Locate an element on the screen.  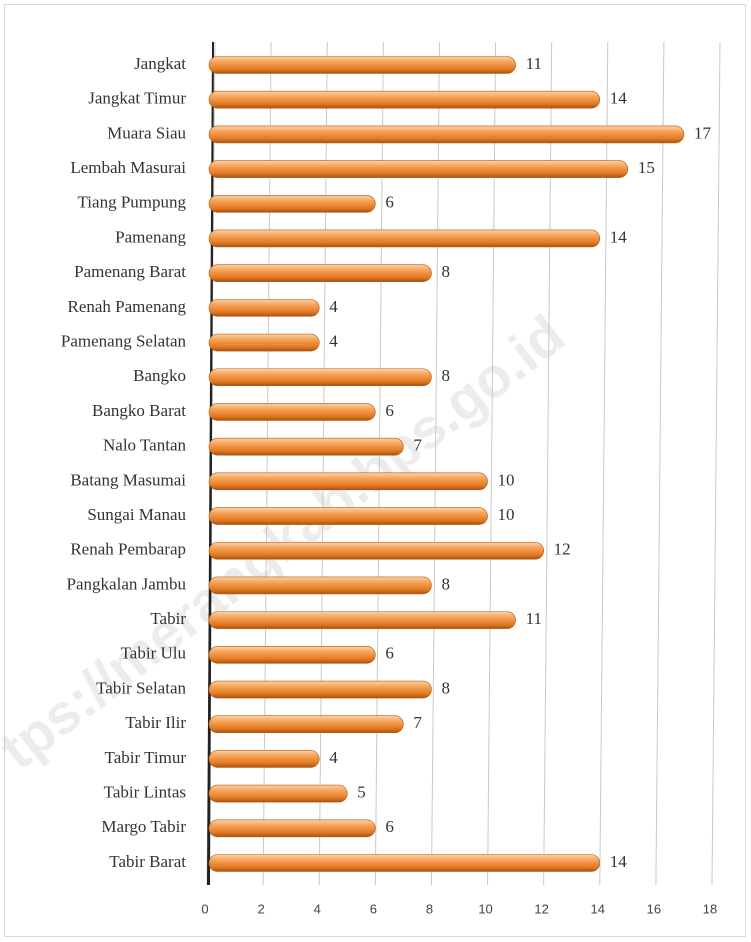
data-label: 15 is located at coordinates (646, 167).